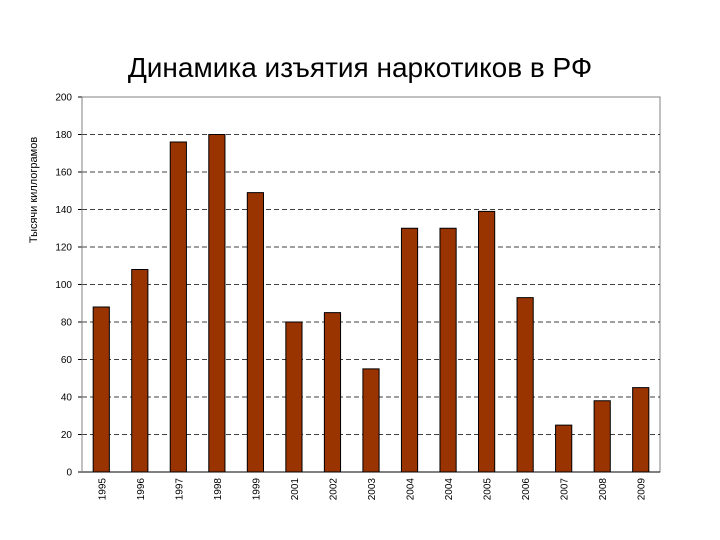 The image size is (720, 540). What do you see at coordinates (603, 489) in the screenshot?
I see `x-tick-label: 2008` at bounding box center [603, 489].